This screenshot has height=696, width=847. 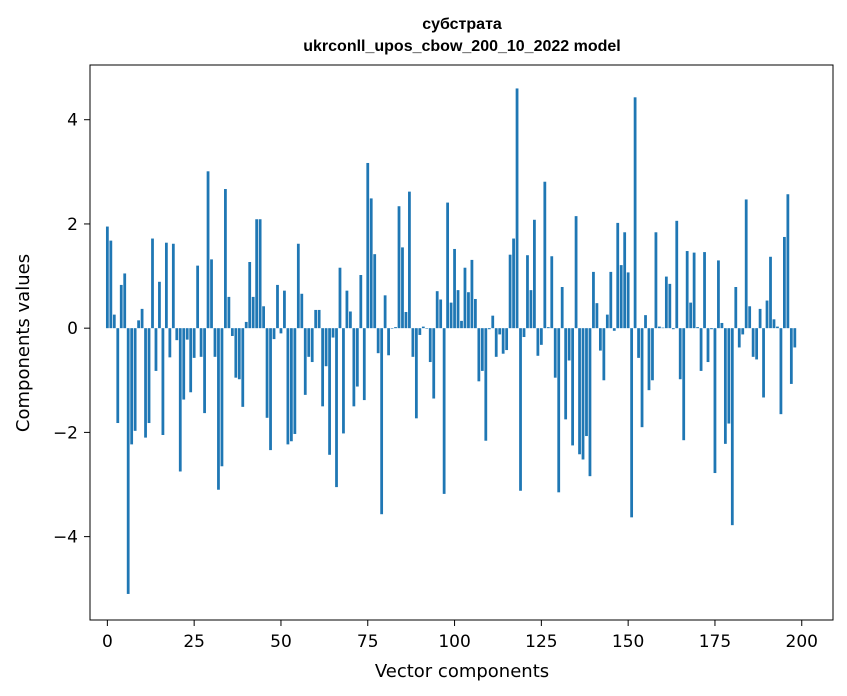 I want to click on x-tick-label-150: 150, so click(x=628, y=642).